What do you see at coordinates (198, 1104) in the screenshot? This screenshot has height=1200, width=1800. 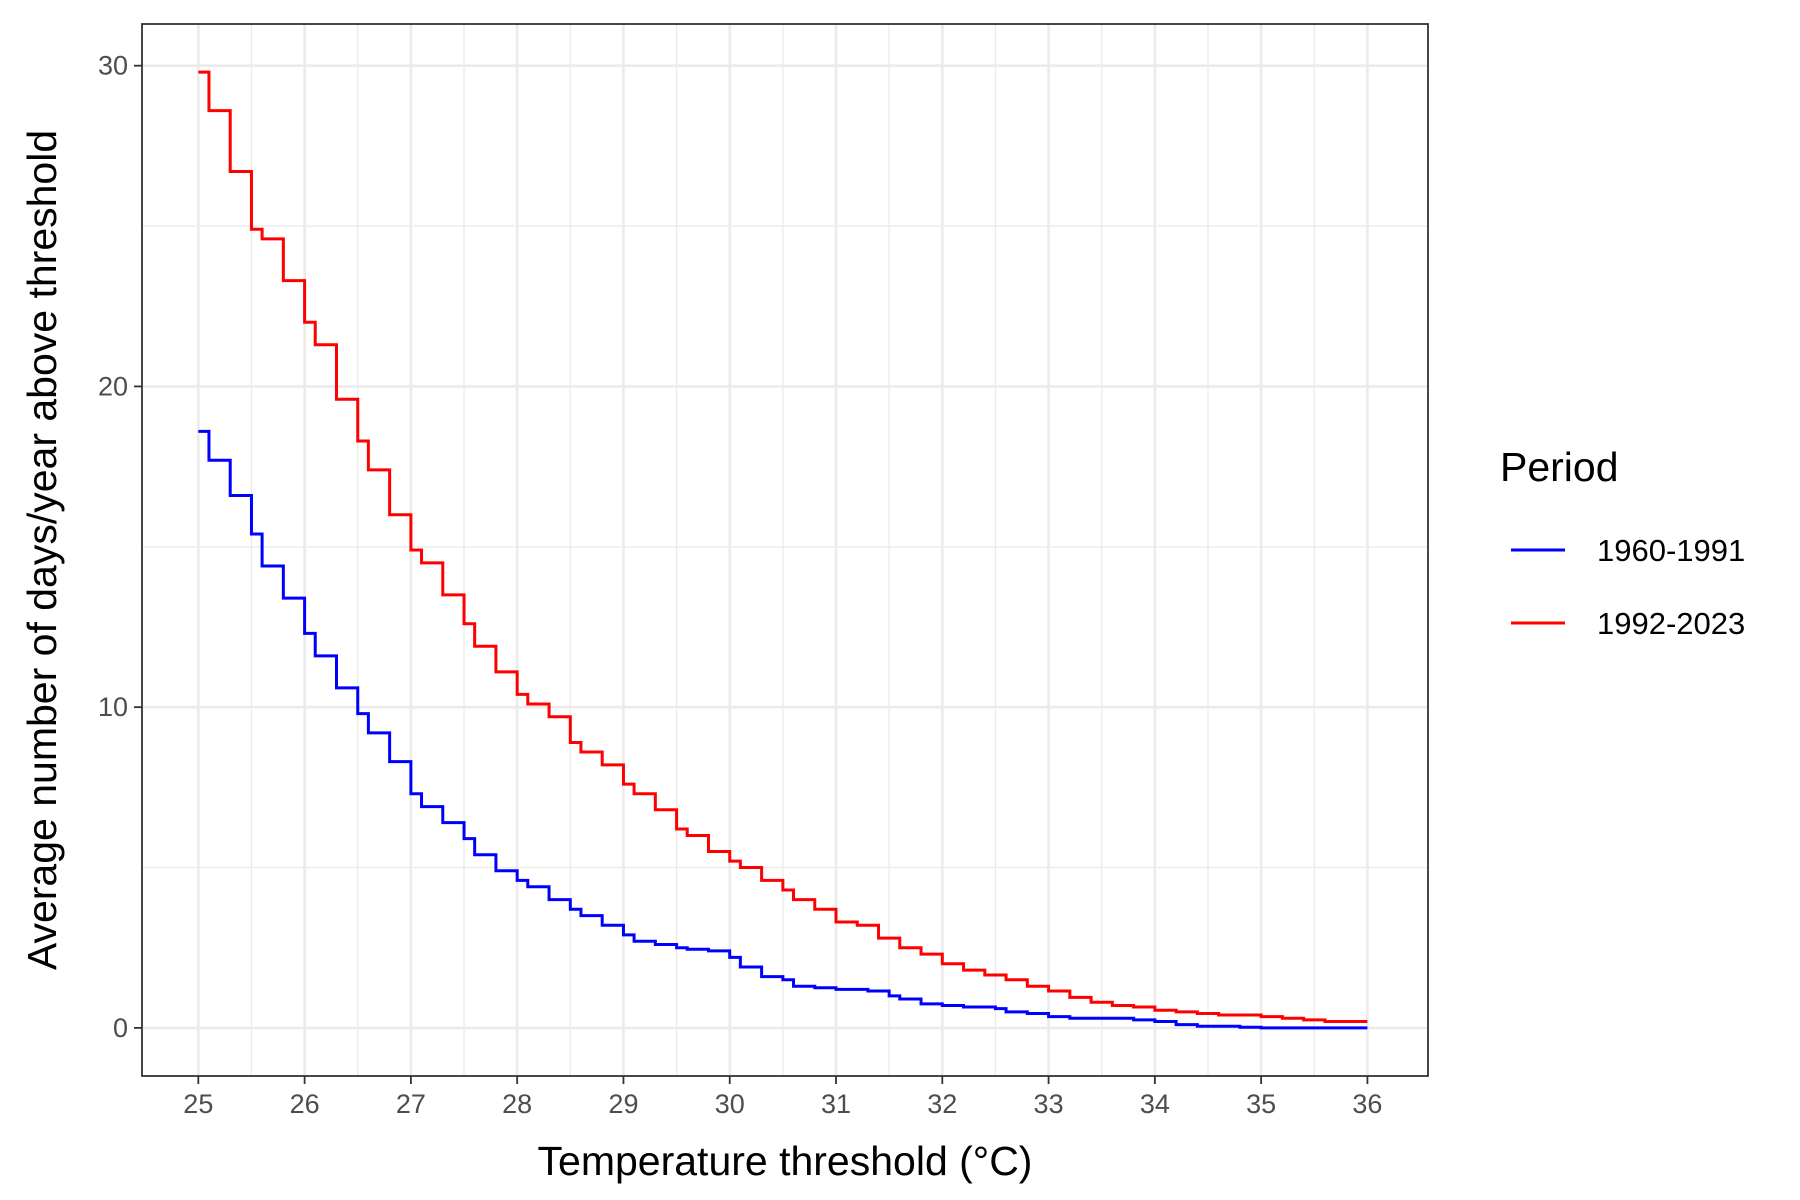 I see `x-tick-label: 25` at bounding box center [198, 1104].